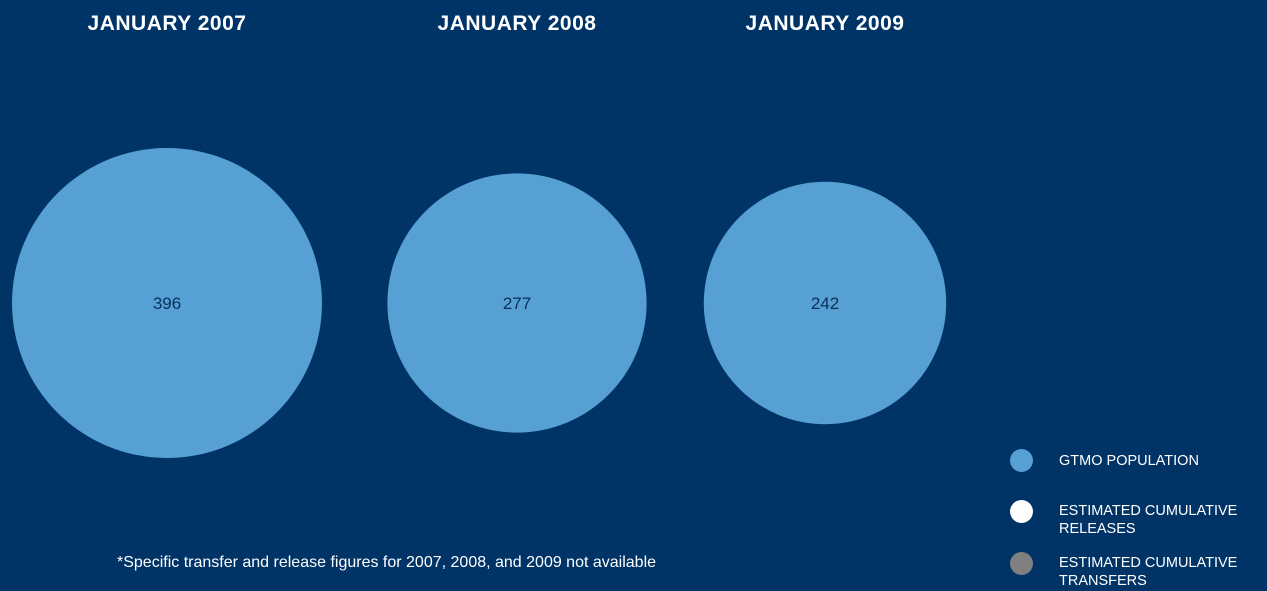 This screenshot has width=1267, height=591. Describe the element at coordinates (1163, 520) in the screenshot. I see `legend-label-releases: ESTIMATED CUMULATIVE RELEASES` at that location.